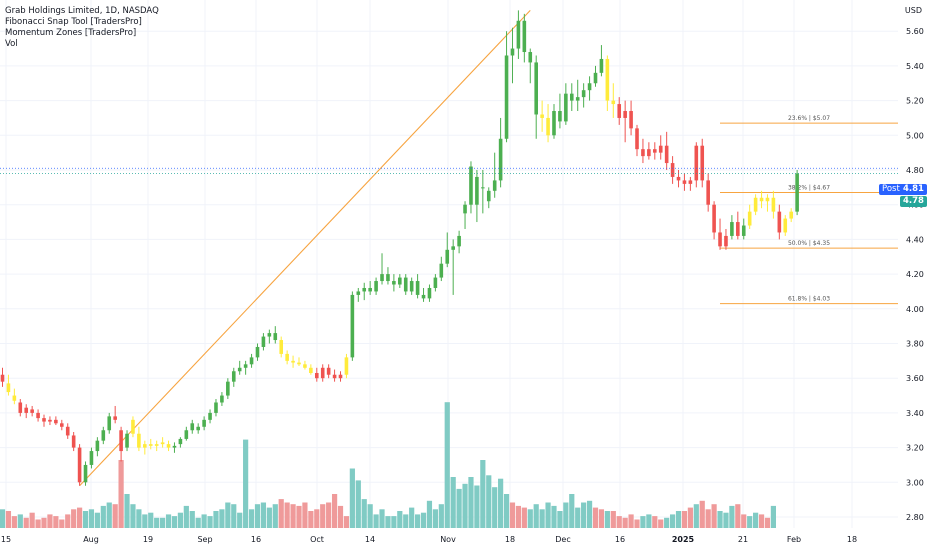 This screenshot has height=550, width=932. What do you see at coordinates (794, 539) in the screenshot?
I see `x-tick-label: Feb` at bounding box center [794, 539].